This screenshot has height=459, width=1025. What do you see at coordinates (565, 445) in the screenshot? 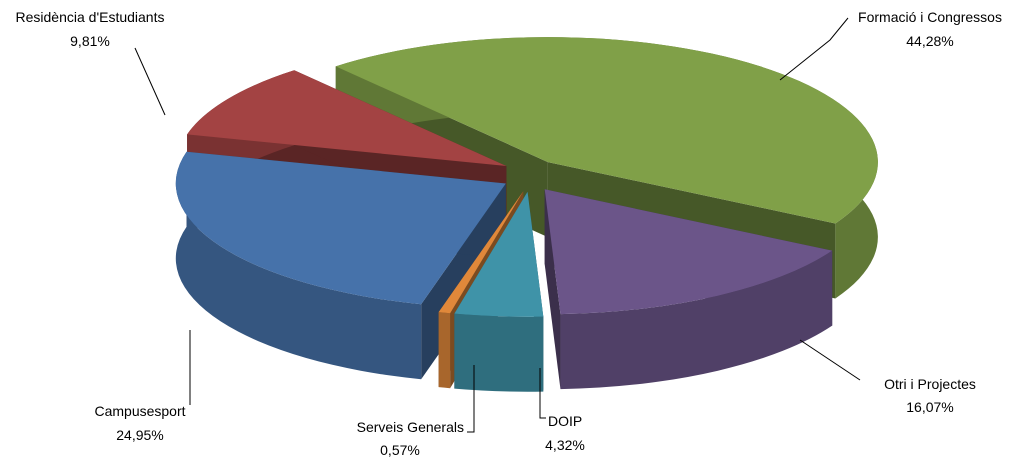
I see `value-label: 4,32%` at bounding box center [565, 445].